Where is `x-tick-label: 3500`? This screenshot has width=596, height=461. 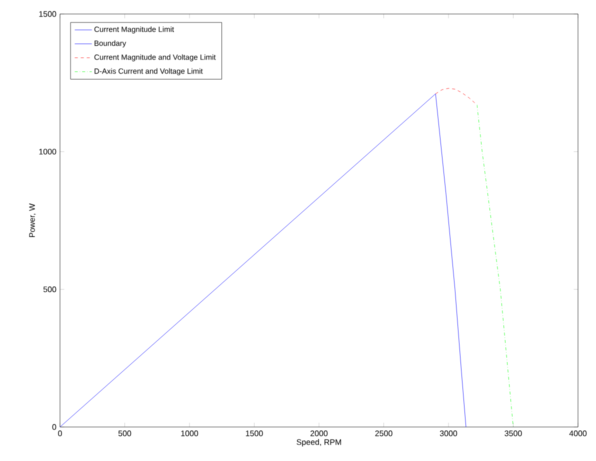 x-tick-label: 3500 is located at coordinates (513, 433).